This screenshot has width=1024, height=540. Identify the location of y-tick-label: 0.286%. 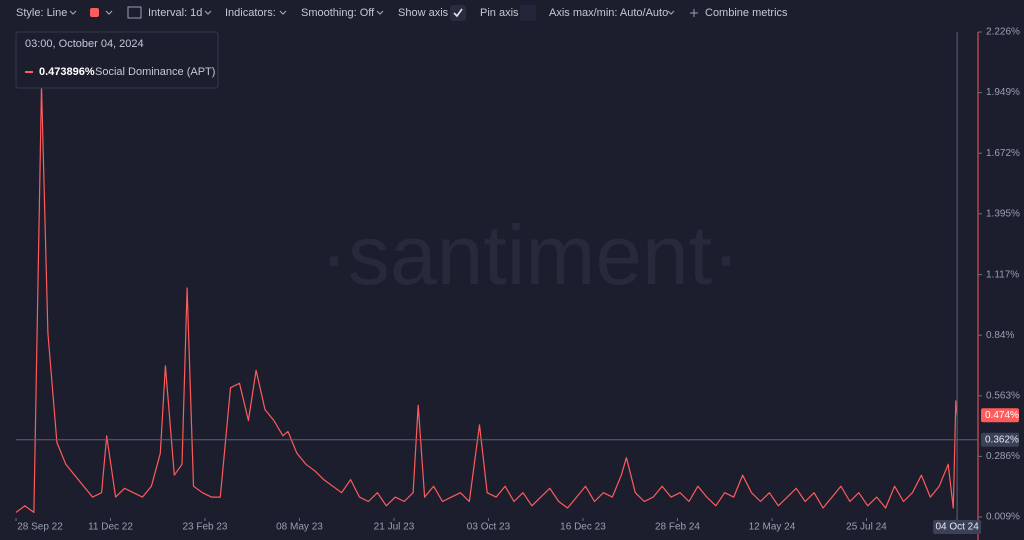
(1003, 456).